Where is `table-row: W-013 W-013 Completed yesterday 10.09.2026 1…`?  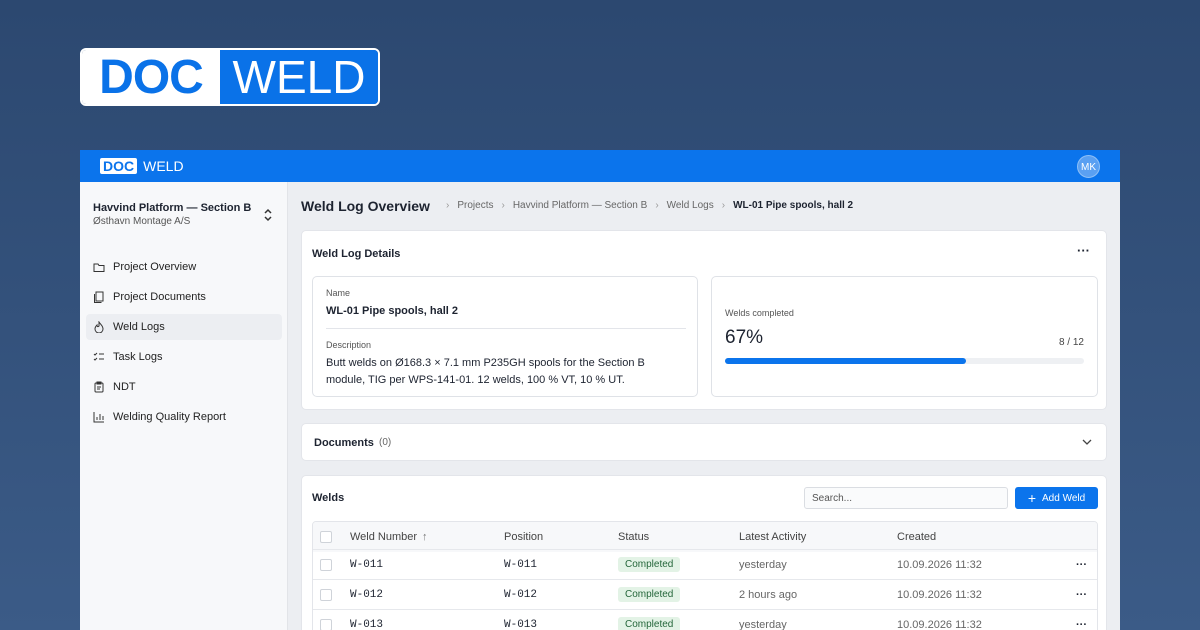
table-row: W-013 W-013 Completed yesterday 10.09.2026 1… is located at coordinates (705, 619).